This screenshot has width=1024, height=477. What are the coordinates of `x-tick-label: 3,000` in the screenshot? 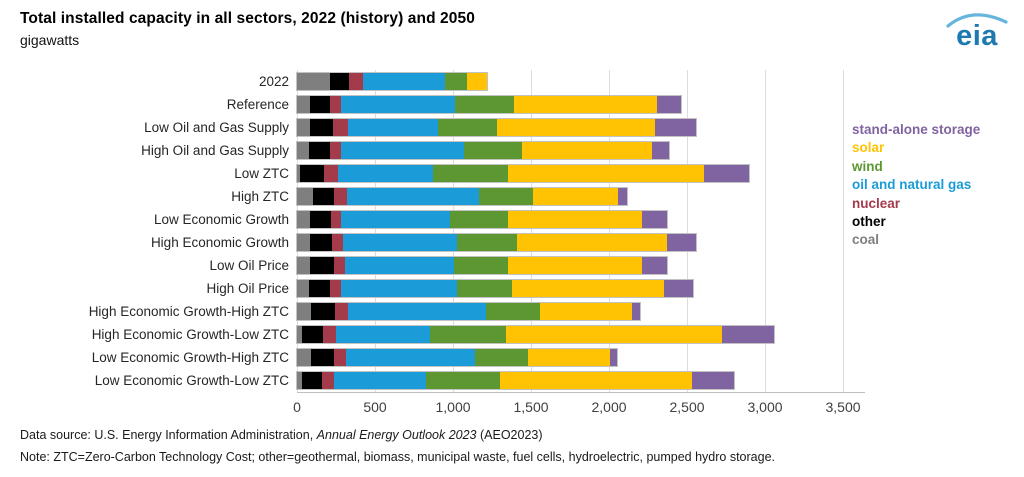 It's located at (765, 407).